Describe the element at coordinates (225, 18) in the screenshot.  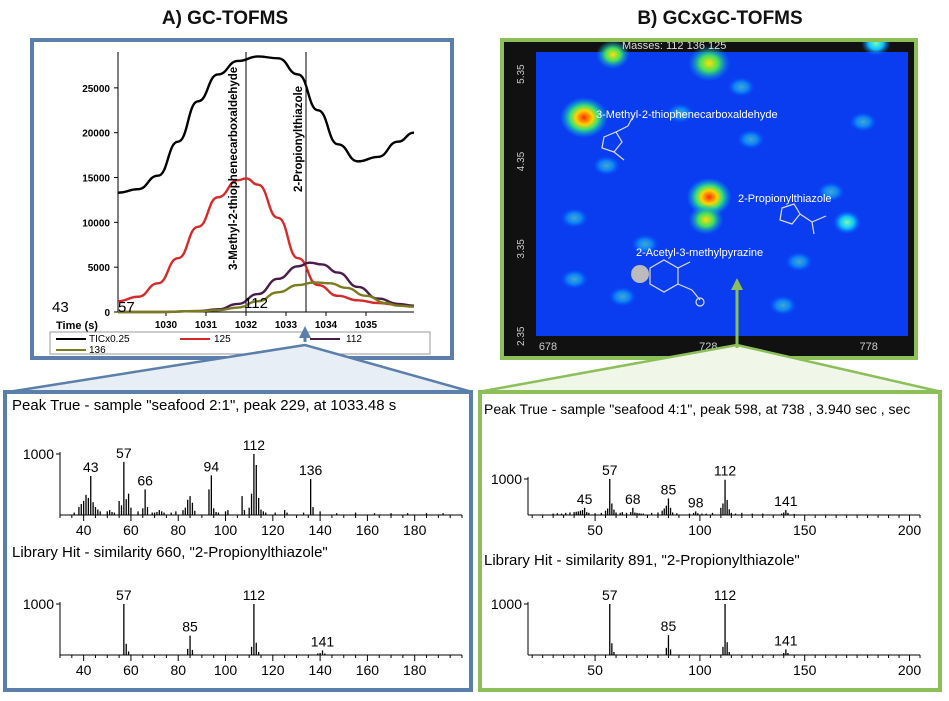
I see `panel-a-heading: A) GC-TOFMS` at that location.